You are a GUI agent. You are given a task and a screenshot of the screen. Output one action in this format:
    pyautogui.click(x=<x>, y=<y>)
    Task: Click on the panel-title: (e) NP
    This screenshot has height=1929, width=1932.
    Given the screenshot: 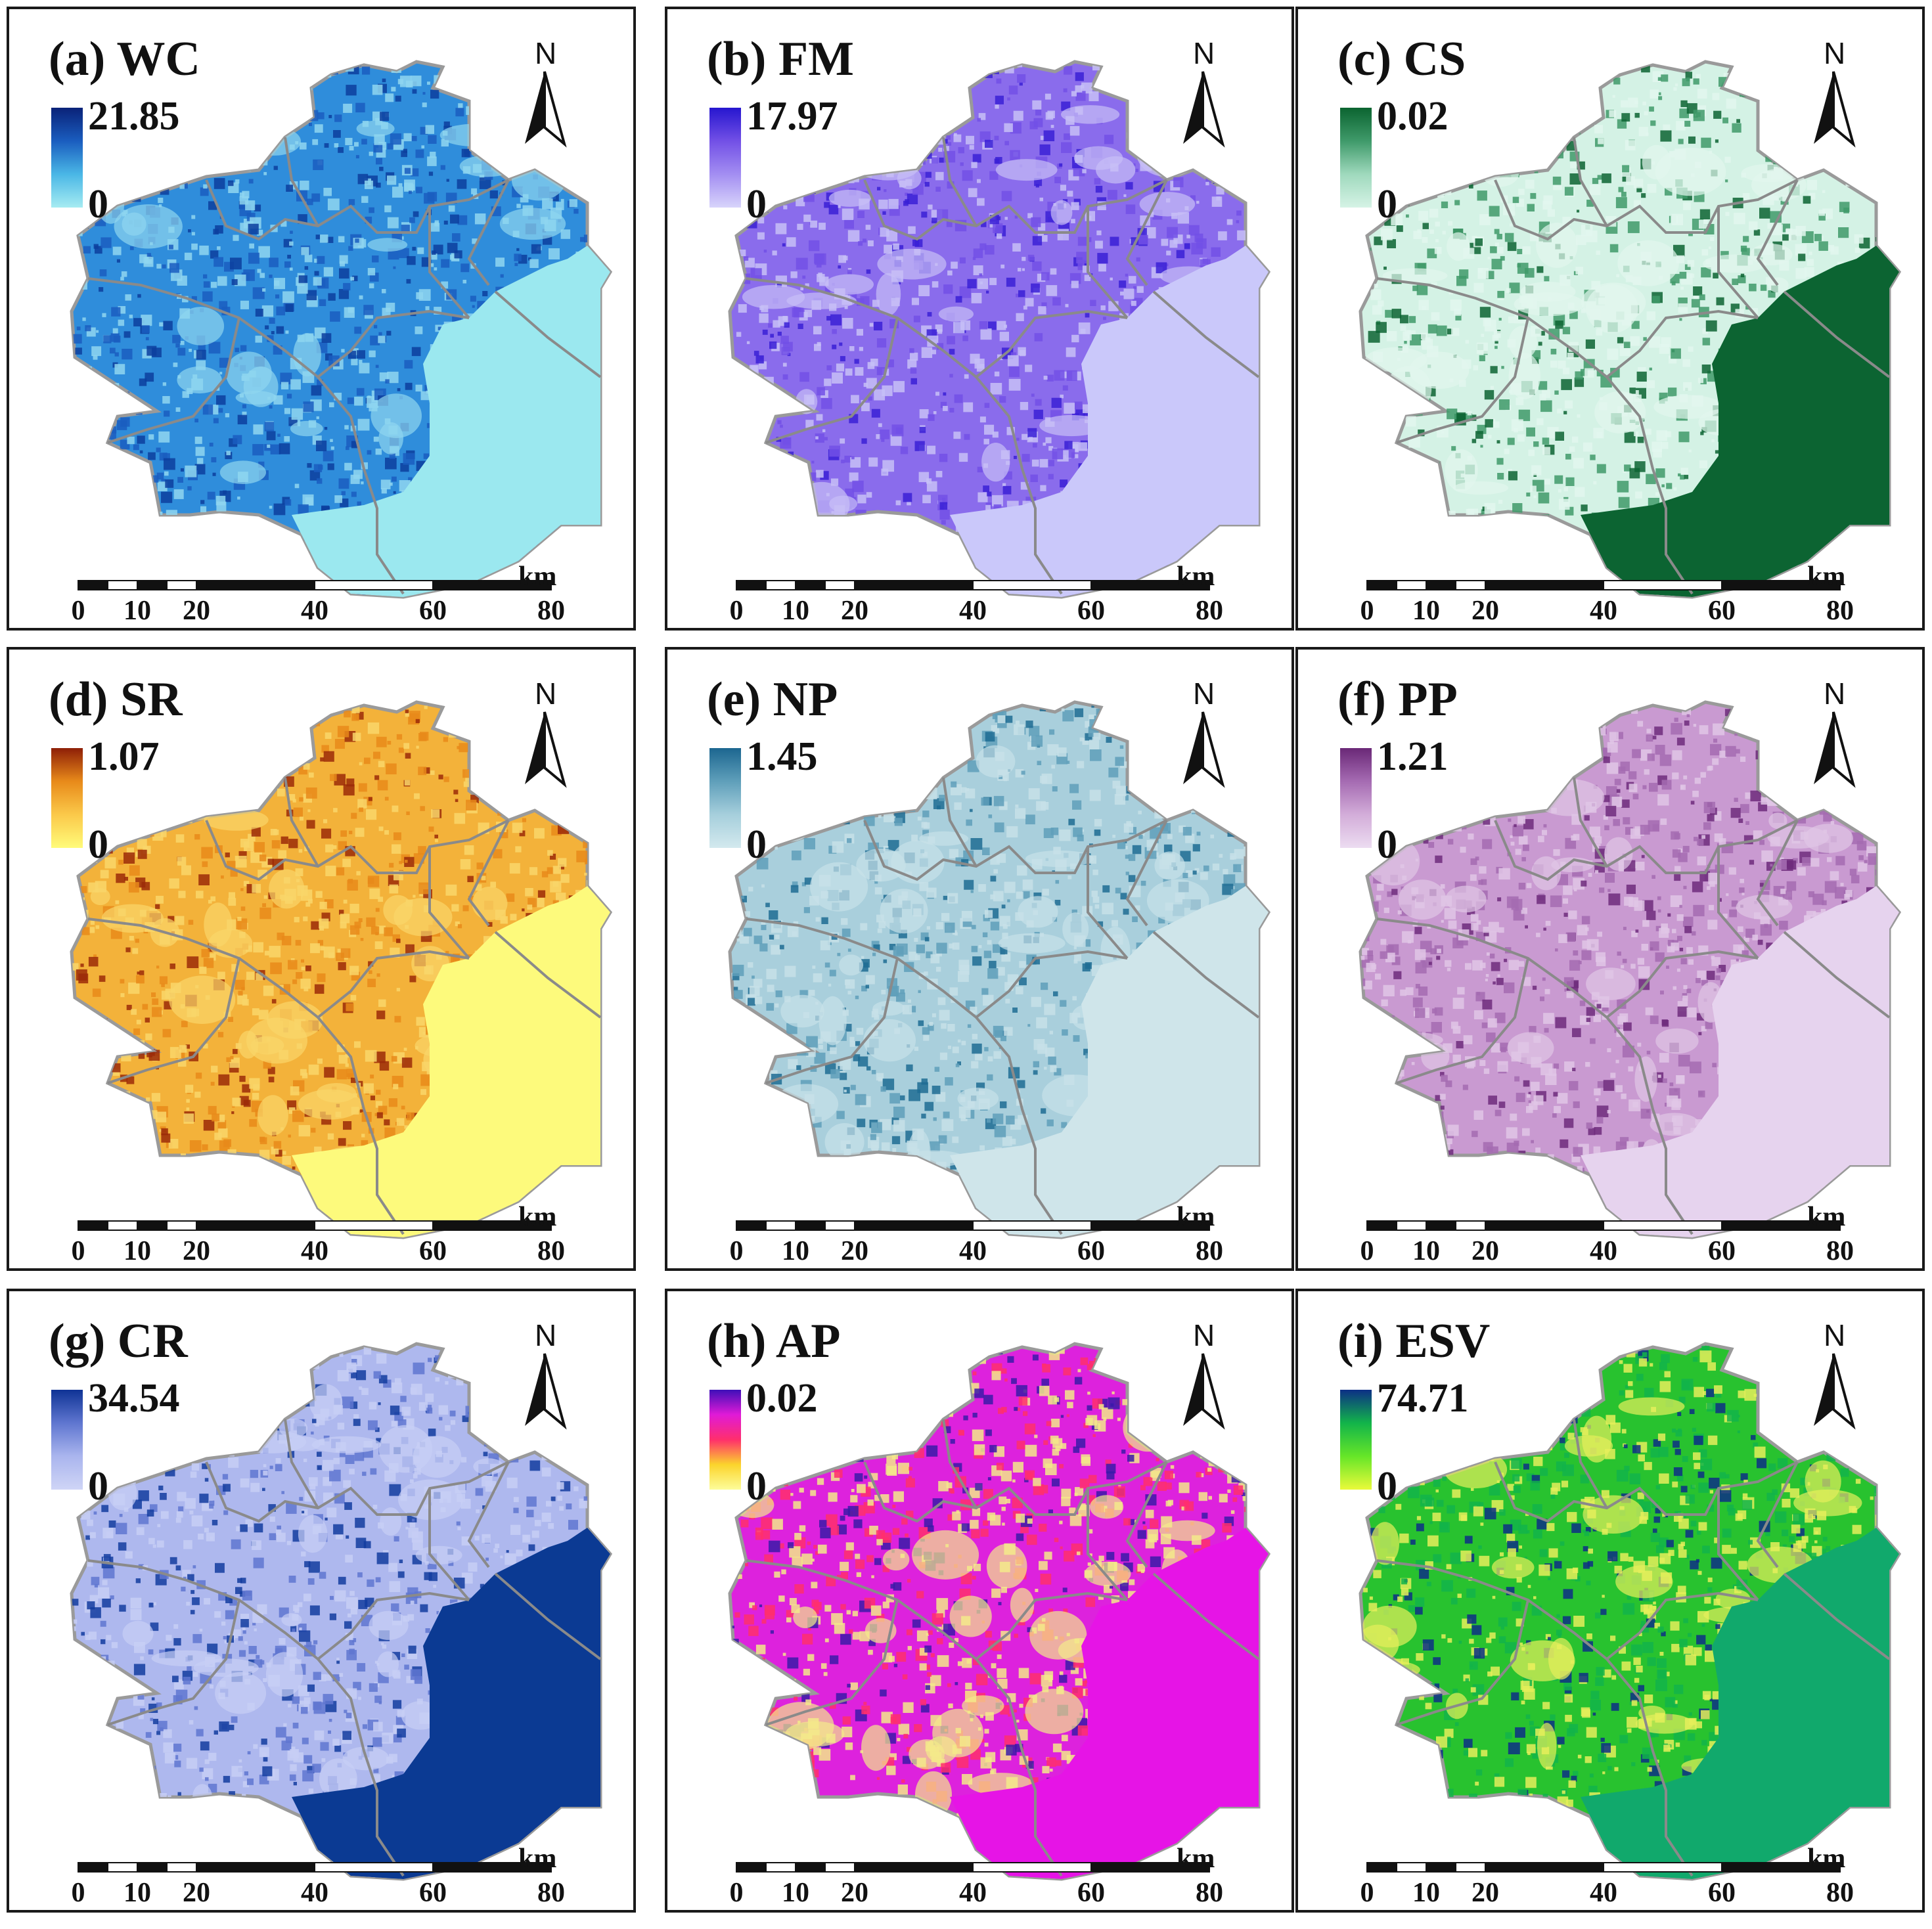 What is the action you would take?
    pyautogui.click(x=772, y=699)
    